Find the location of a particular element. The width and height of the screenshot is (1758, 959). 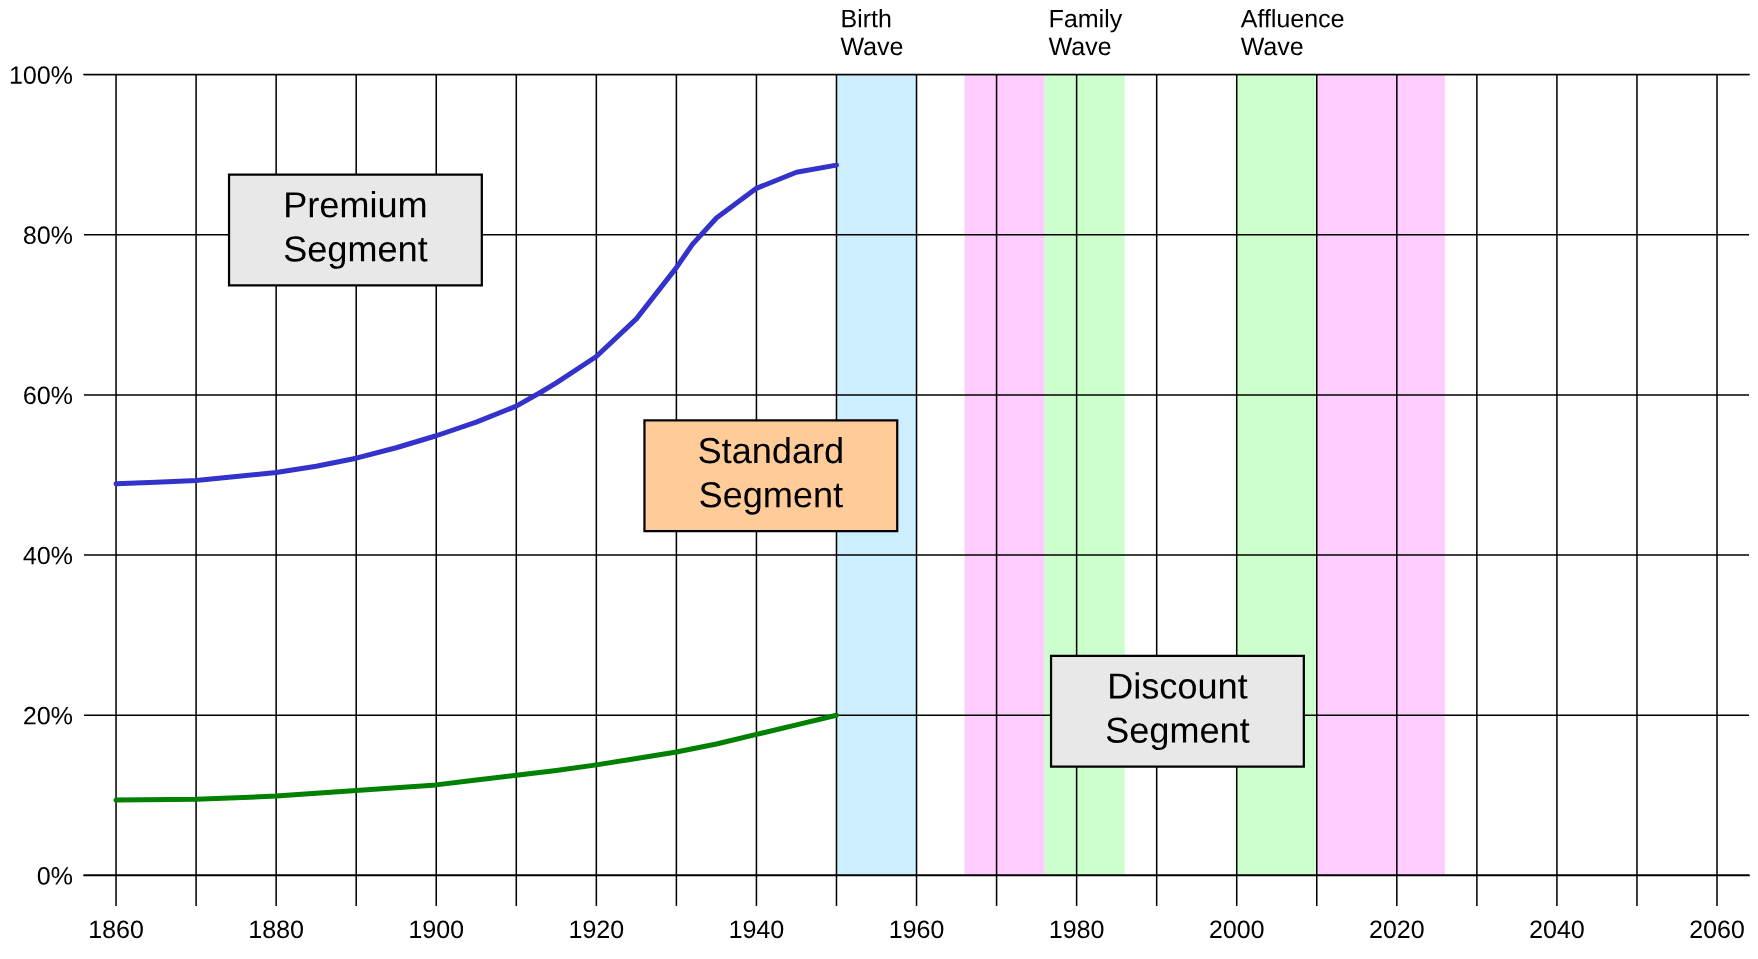

y-tick-label: 60% is located at coordinates (48, 395).